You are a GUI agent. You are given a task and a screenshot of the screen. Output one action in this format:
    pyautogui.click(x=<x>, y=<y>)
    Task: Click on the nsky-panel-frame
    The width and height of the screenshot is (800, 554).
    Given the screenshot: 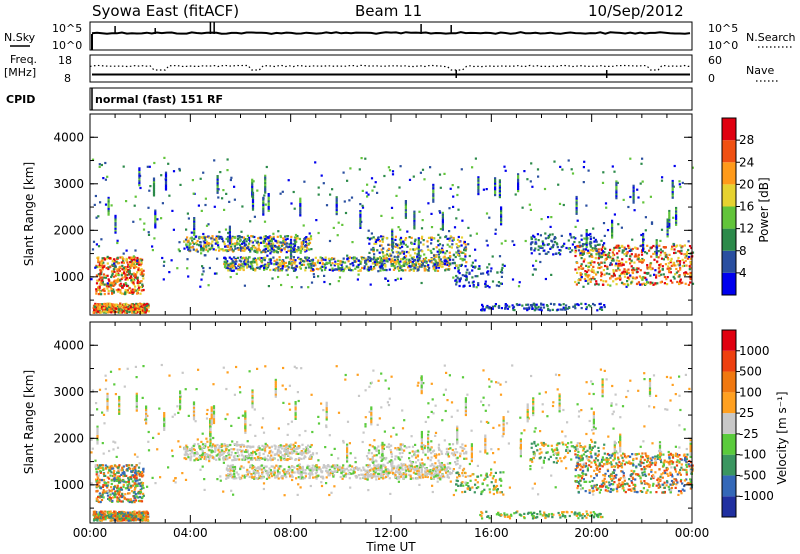 What is the action you would take?
    pyautogui.click(x=391, y=36)
    